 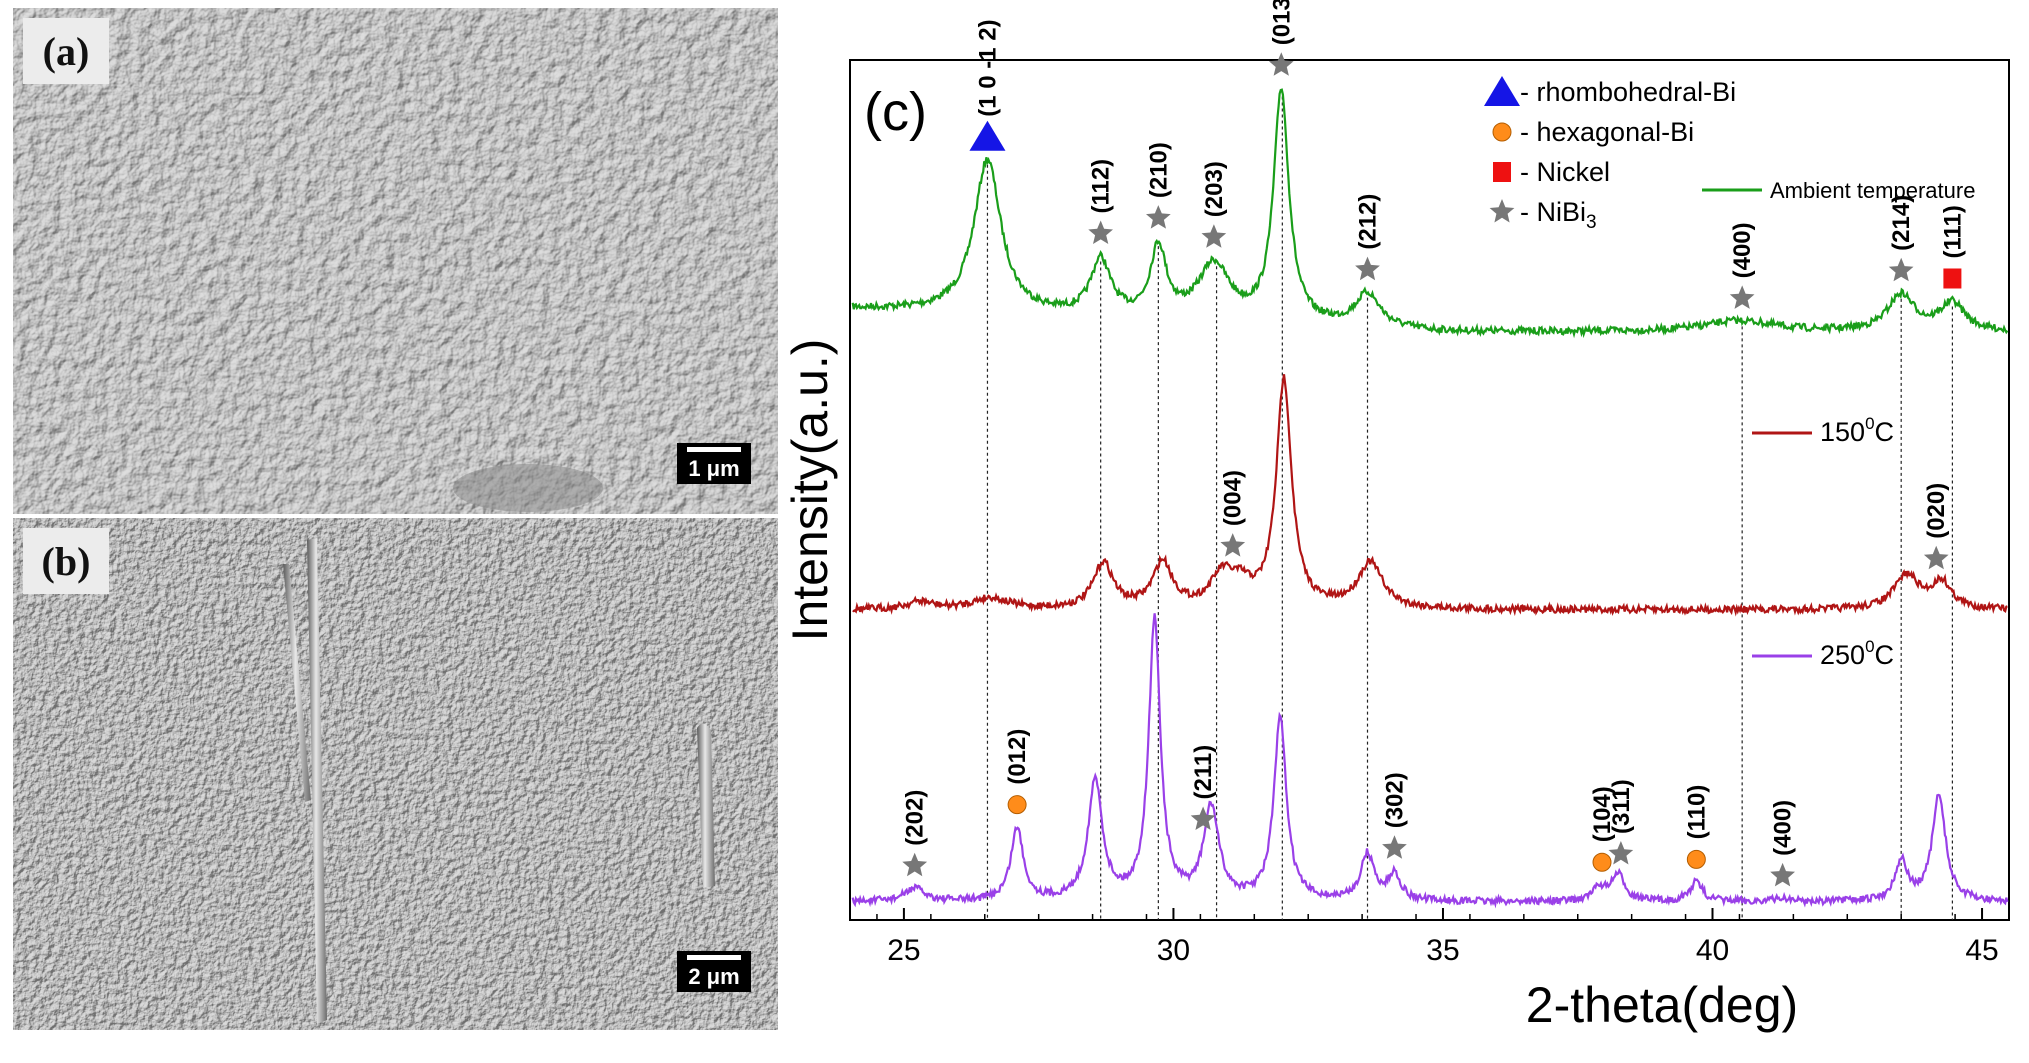 I want to click on panel-label-b: (b), so click(x=66, y=561).